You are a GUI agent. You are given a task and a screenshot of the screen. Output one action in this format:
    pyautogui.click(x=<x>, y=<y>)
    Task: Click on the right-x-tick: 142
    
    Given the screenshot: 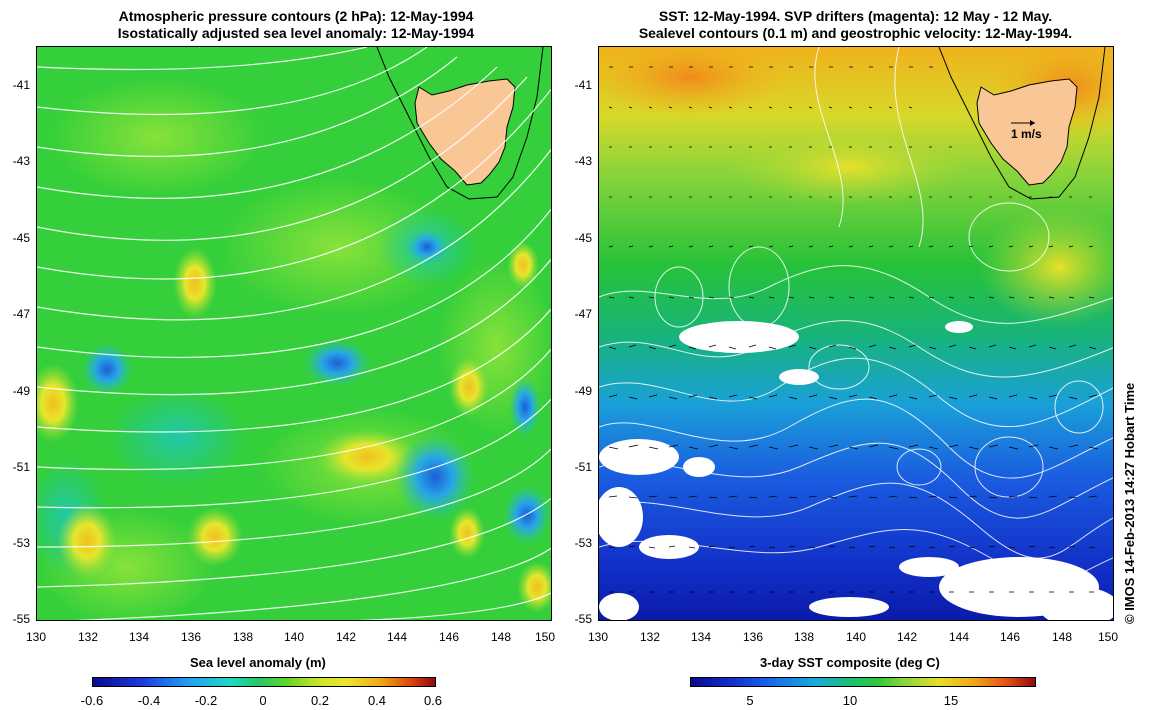 What is the action you would take?
    pyautogui.click(x=907, y=637)
    